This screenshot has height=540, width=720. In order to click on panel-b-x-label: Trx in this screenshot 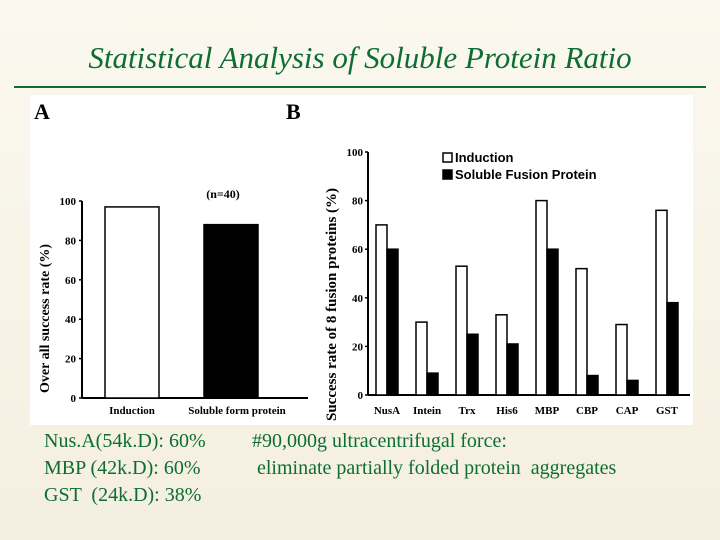, I will do `click(467, 411)`.